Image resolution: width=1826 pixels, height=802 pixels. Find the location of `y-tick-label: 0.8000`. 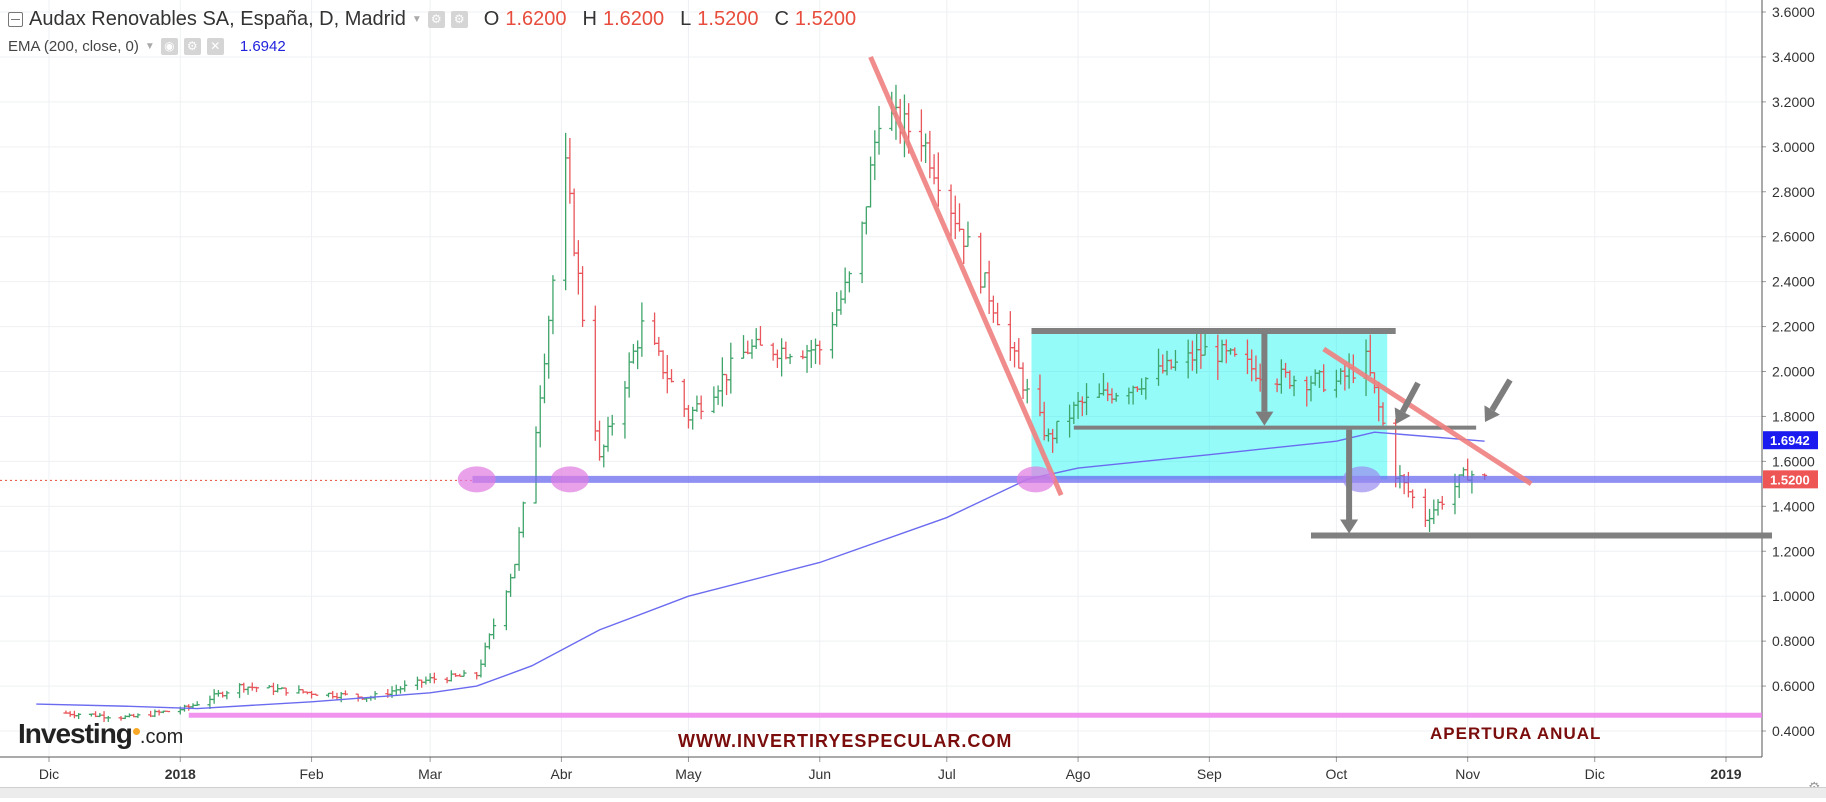

y-tick-label: 0.8000 is located at coordinates (1793, 641).